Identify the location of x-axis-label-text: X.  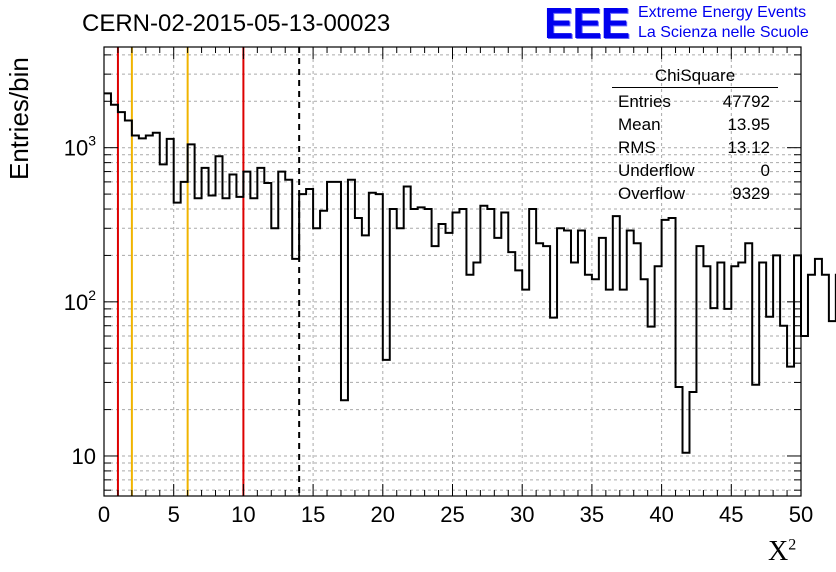
(778, 551).